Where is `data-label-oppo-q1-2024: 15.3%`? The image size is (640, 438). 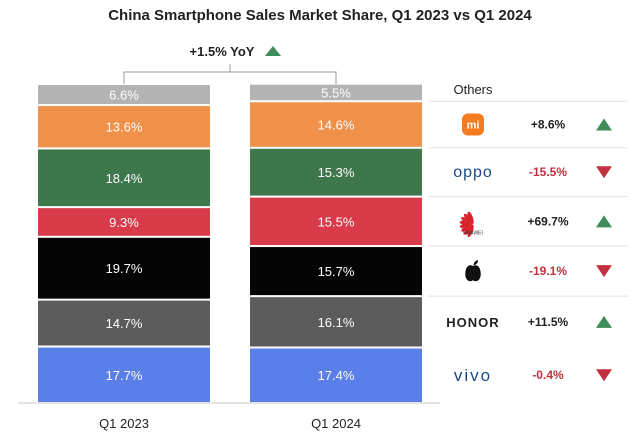 data-label-oppo-q1-2024: 15.3% is located at coordinates (336, 172).